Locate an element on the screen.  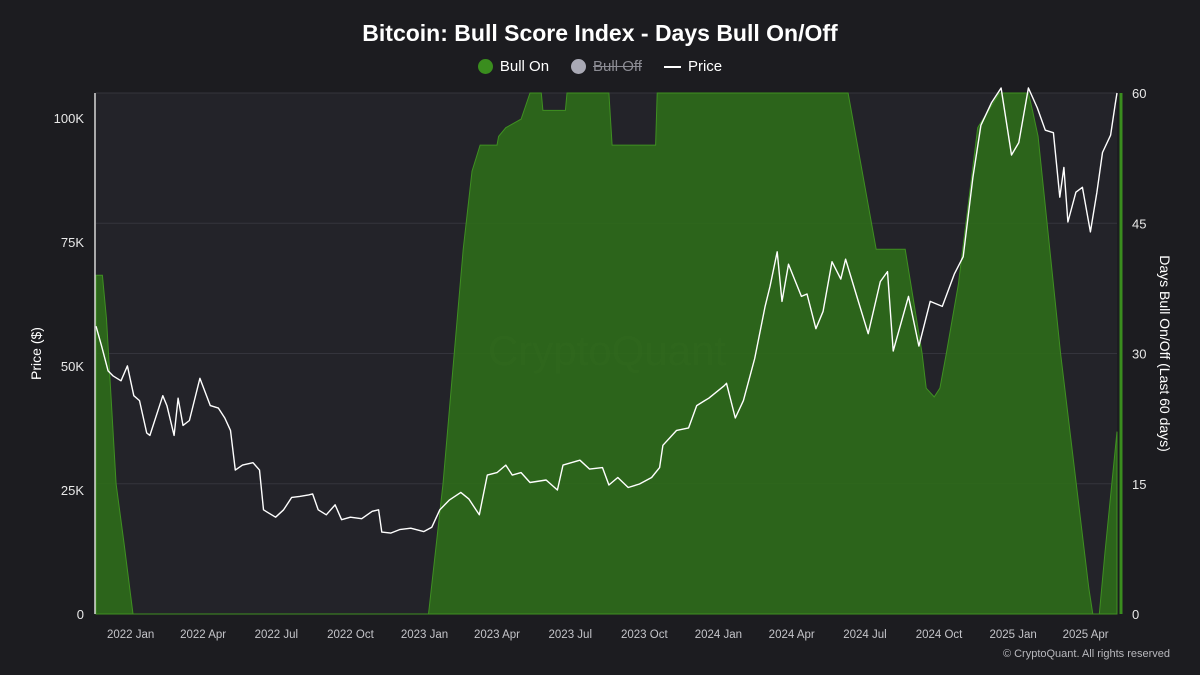
legend-item-price: Price is located at coordinates (693, 66).